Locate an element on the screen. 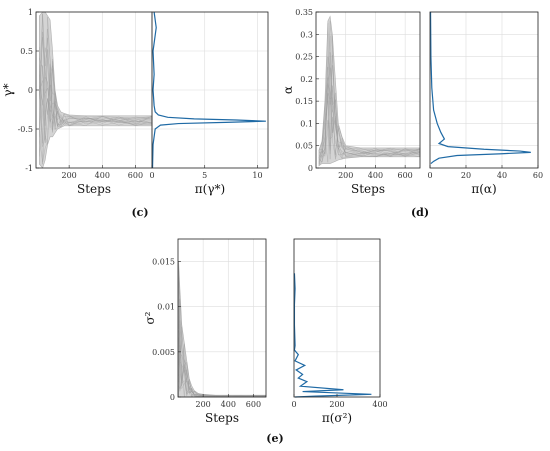  d-density-frame is located at coordinates (484, 90).